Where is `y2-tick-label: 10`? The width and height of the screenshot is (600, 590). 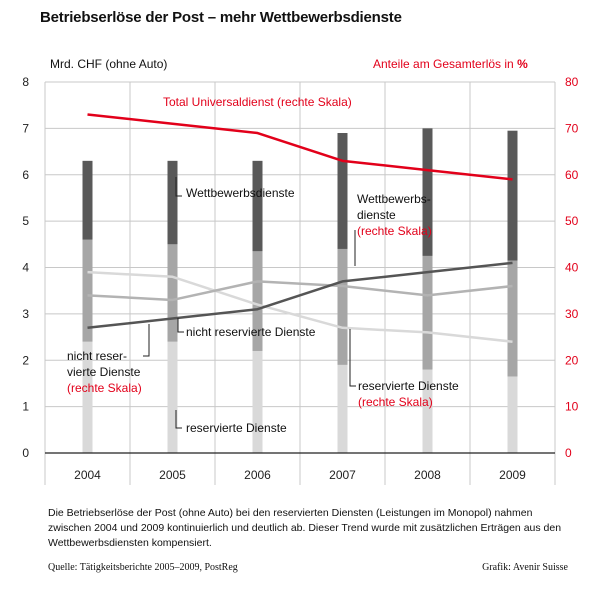 y2-tick-label: 10 is located at coordinates (572, 407).